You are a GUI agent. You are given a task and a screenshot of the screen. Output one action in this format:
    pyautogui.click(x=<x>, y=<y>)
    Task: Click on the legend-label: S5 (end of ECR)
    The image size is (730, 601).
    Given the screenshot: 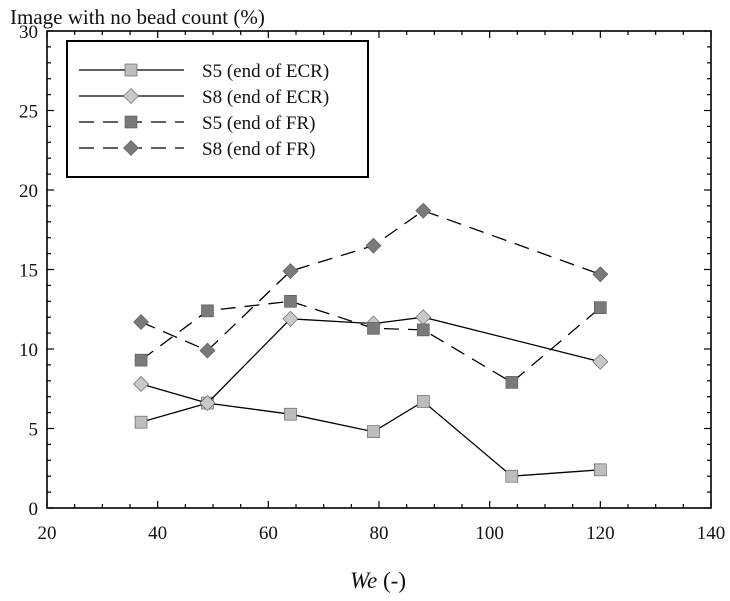 What is the action you would take?
    pyautogui.click(x=265, y=71)
    